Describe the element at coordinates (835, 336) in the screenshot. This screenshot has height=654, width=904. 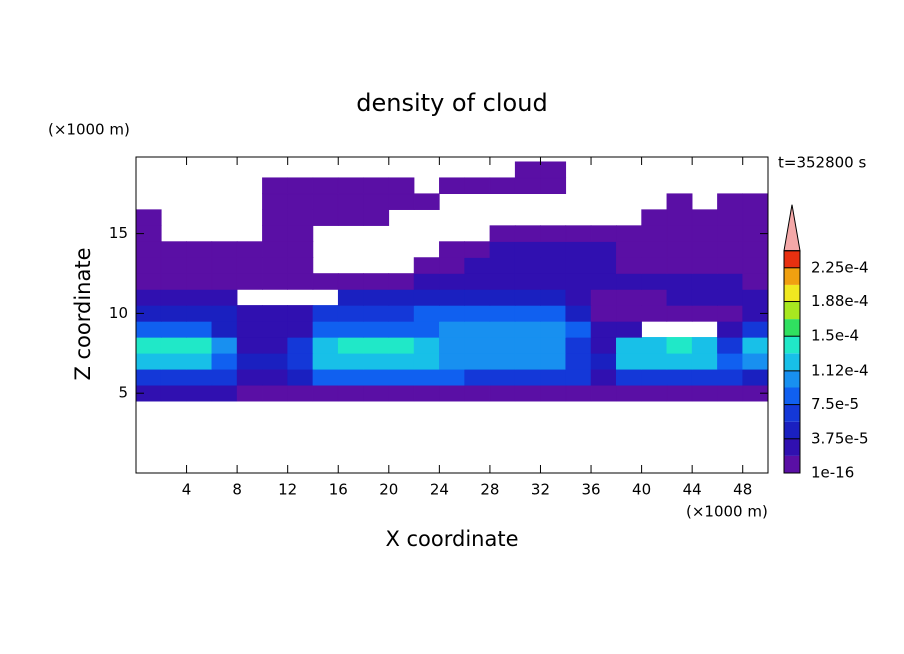
I see `colorbar-tick-label: 1.5e-4` at that location.